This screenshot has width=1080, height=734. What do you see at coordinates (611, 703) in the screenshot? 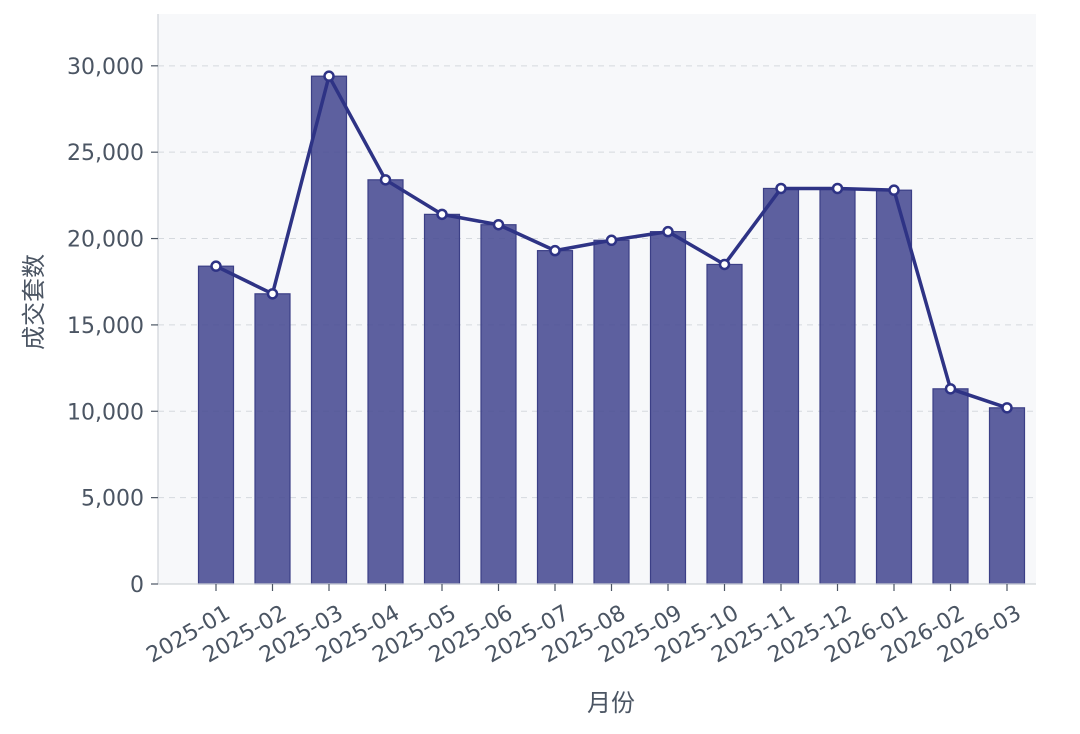
I see `x-axis-title: 月份` at bounding box center [611, 703].